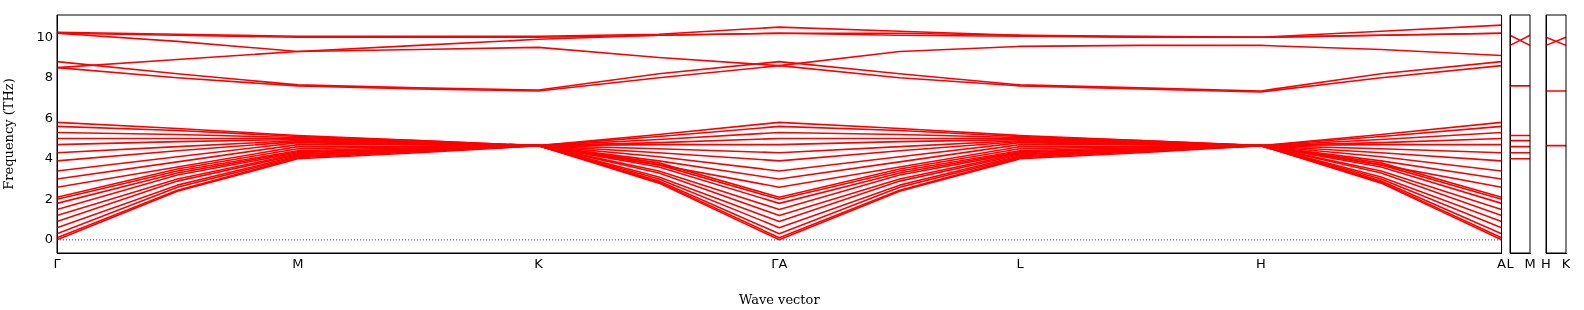 This screenshot has height=310, width=1584. I want to click on y-tick-label: 8, so click(48, 77).